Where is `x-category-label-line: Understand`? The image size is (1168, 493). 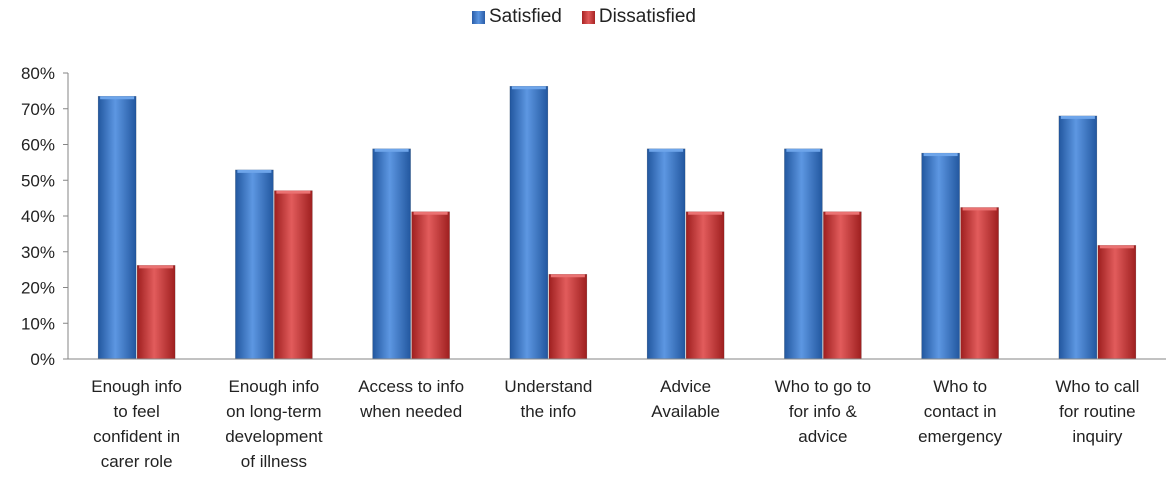 x-category-label-line: Understand is located at coordinates (548, 386).